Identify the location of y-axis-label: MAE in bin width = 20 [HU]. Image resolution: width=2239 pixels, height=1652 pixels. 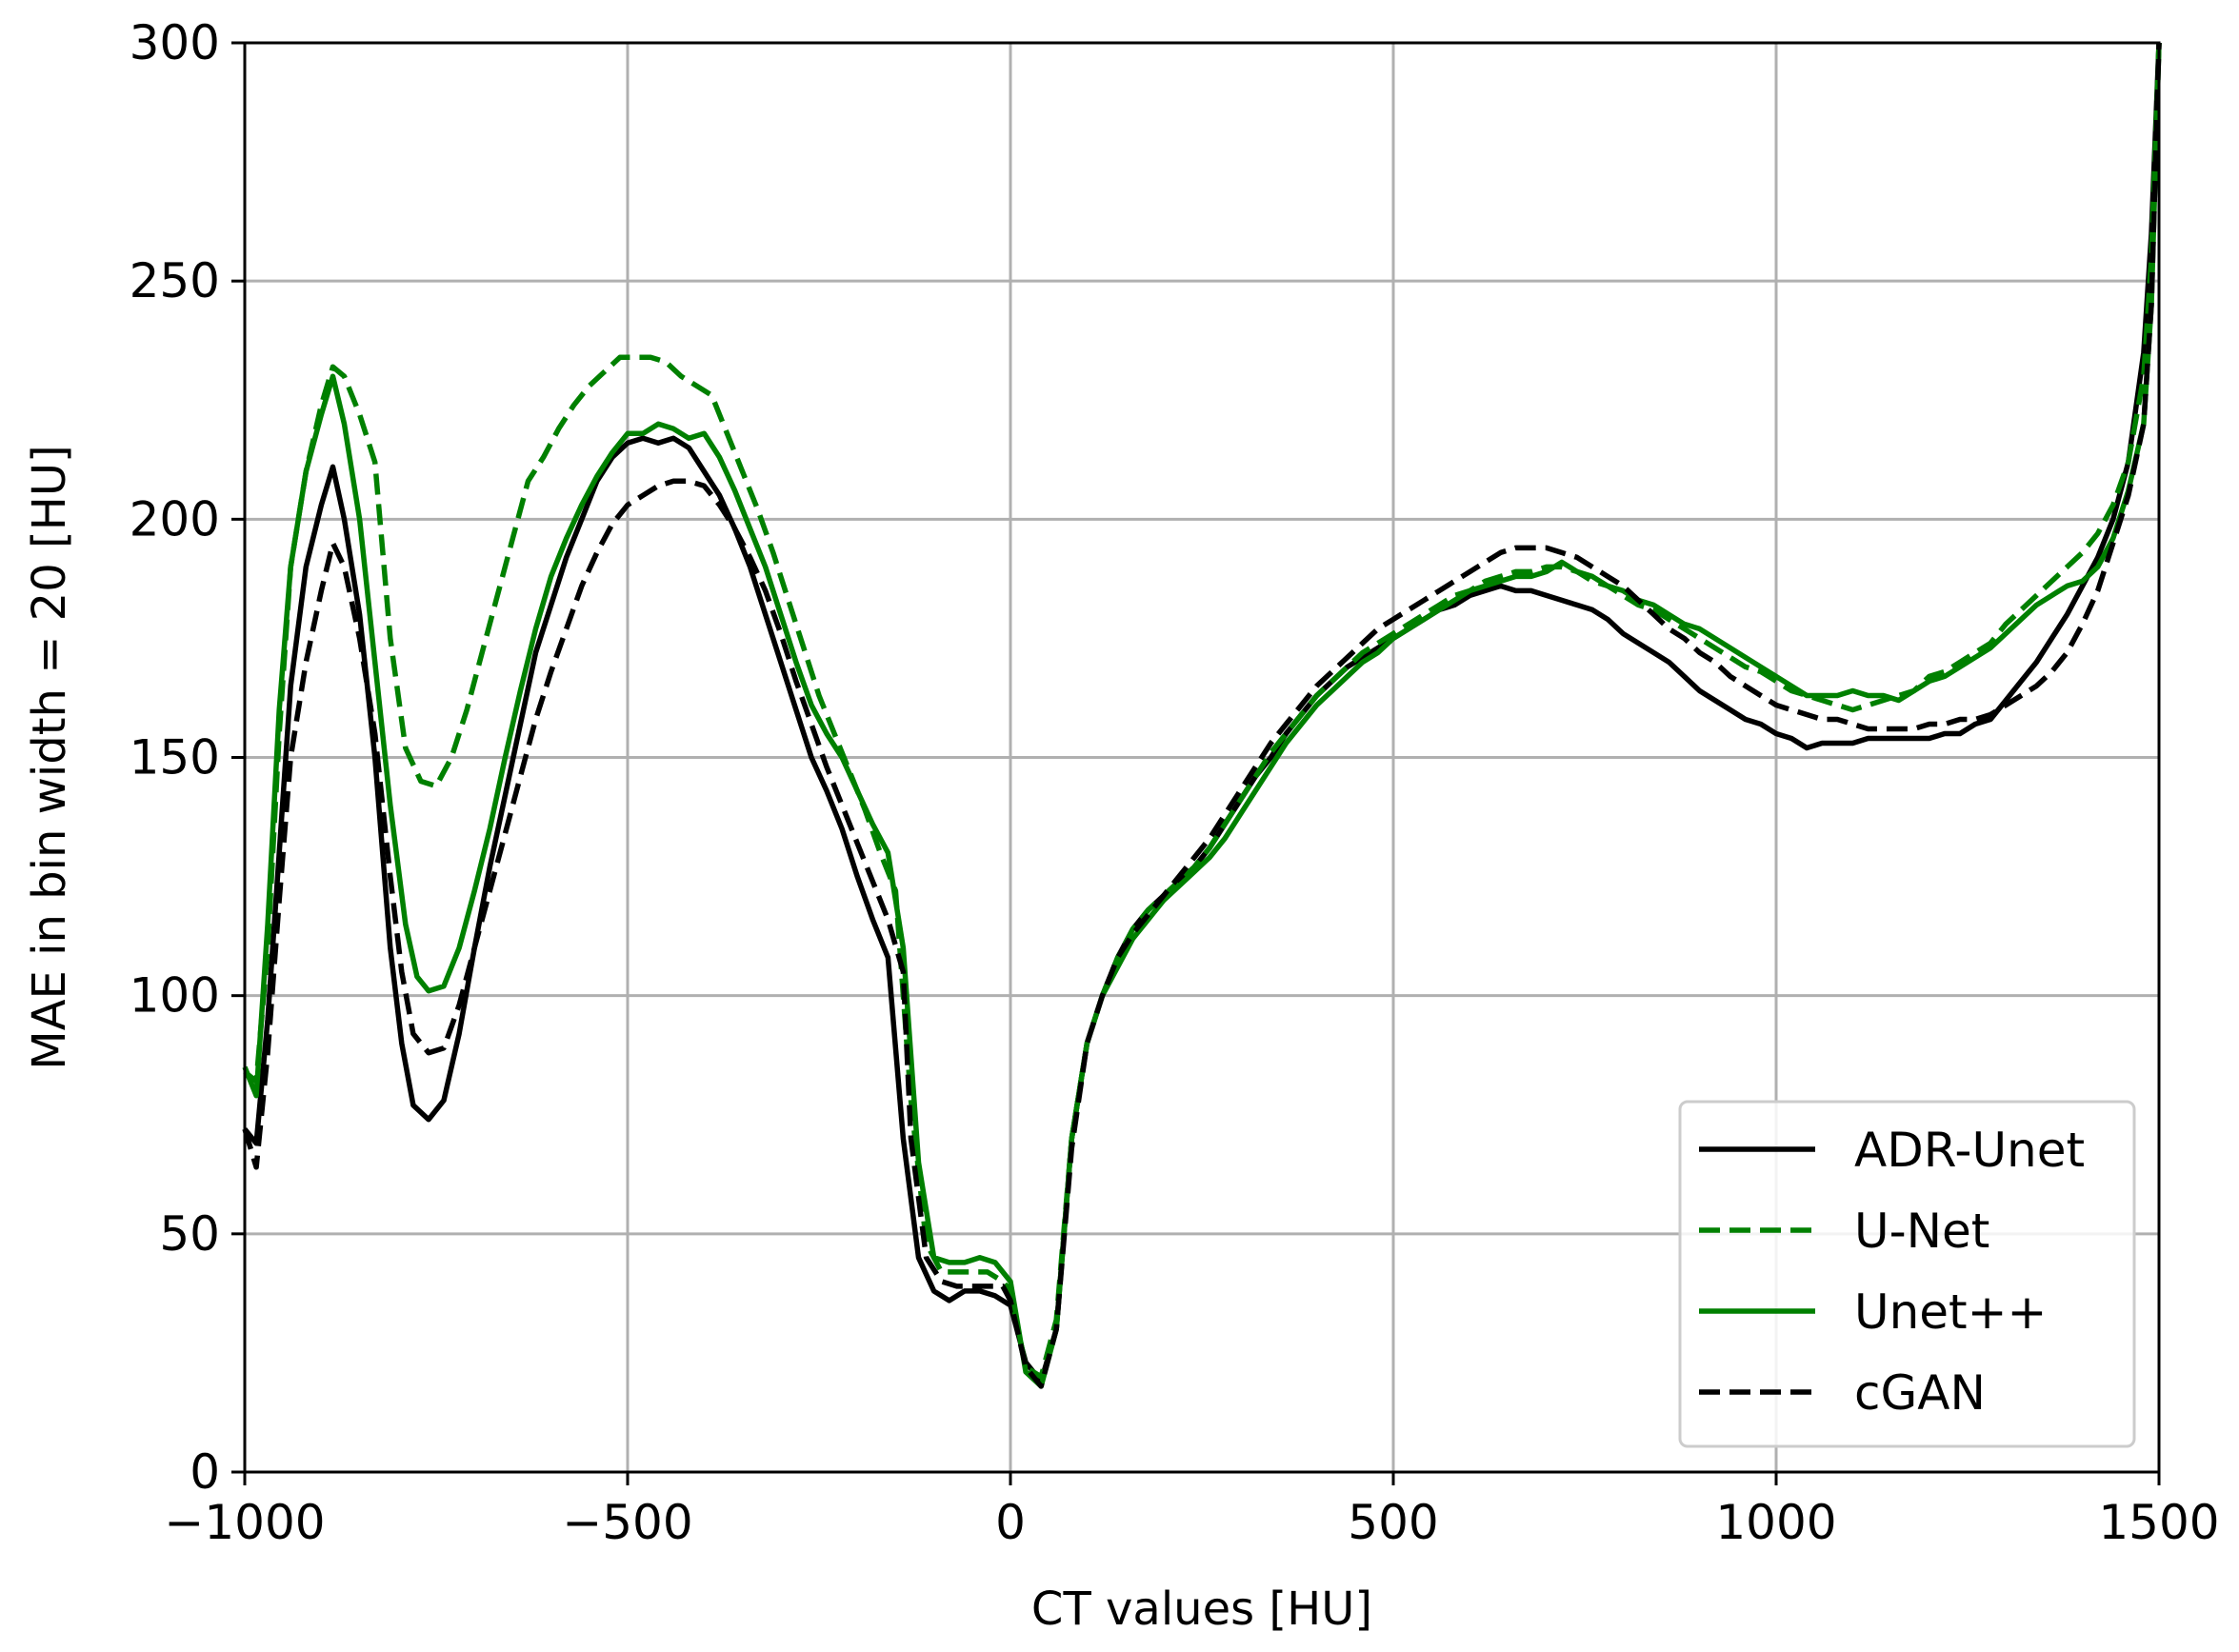
(50, 757).